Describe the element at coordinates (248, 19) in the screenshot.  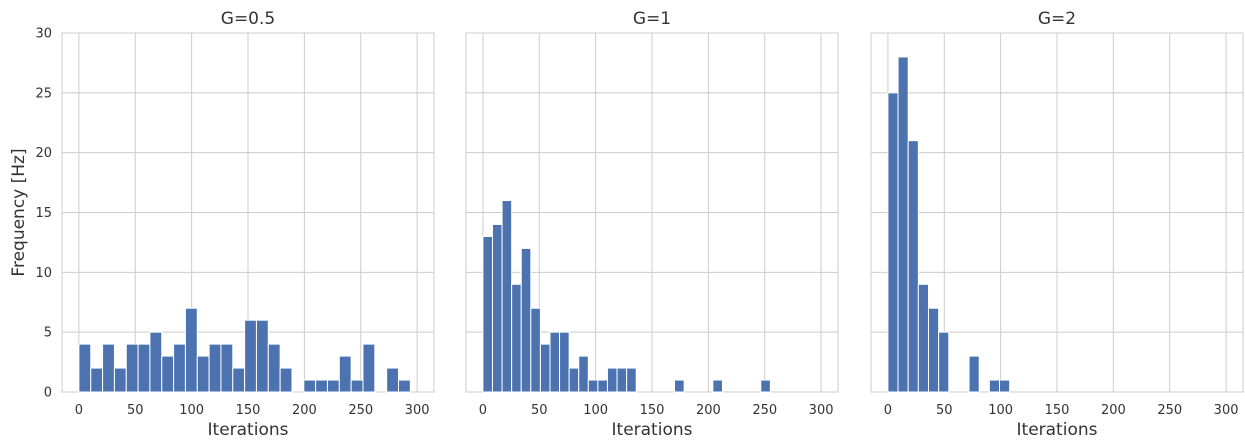
I see `panel-title: G=0.5` at that location.